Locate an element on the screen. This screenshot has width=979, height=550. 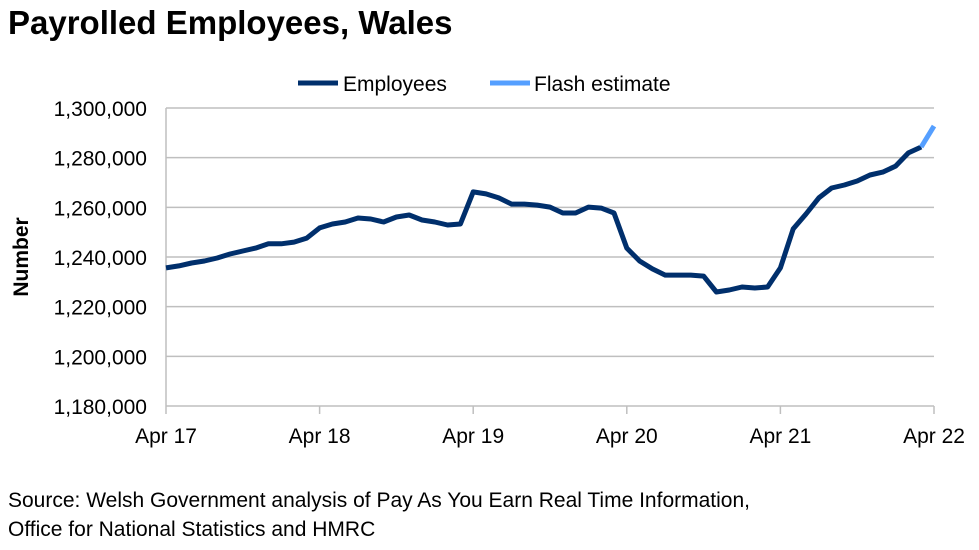
x-tick-label: Apr 17 is located at coordinates (166, 436).